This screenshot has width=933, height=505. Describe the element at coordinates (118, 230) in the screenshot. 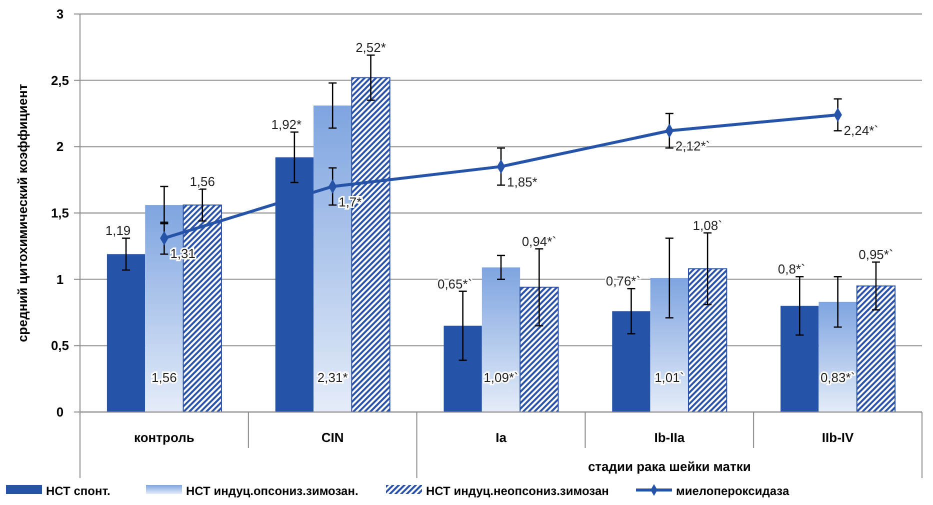

I see `data-label: 1,19` at that location.